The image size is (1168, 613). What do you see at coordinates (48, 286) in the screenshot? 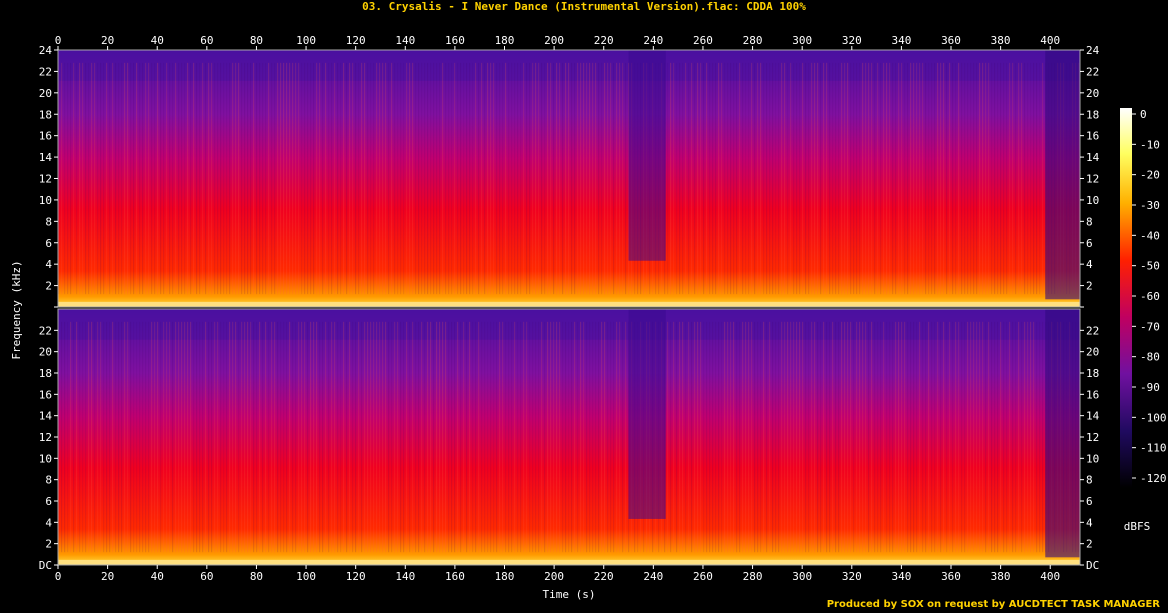
I see `y-tick-label-left: 2` at bounding box center [48, 286].